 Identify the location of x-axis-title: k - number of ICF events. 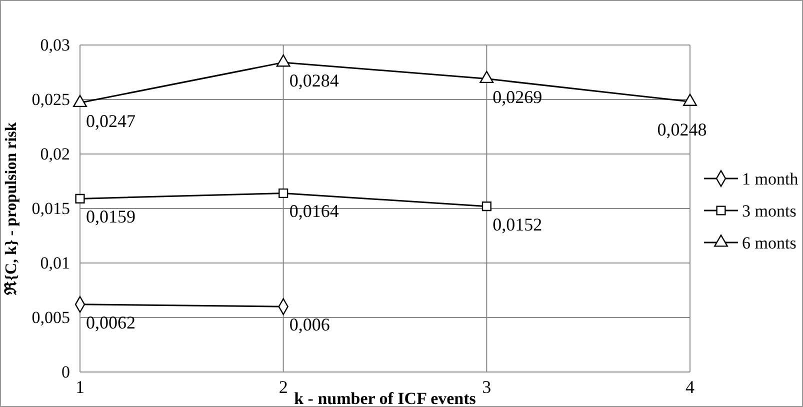
(385, 398).